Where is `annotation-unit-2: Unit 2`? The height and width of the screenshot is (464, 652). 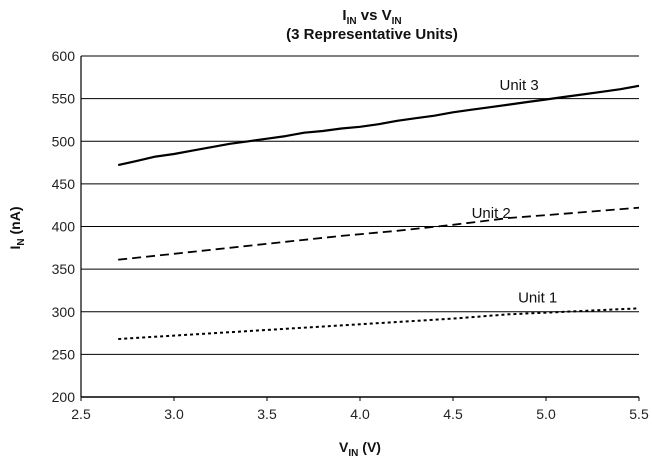 annotation-unit-2: Unit 2 is located at coordinates (491, 213).